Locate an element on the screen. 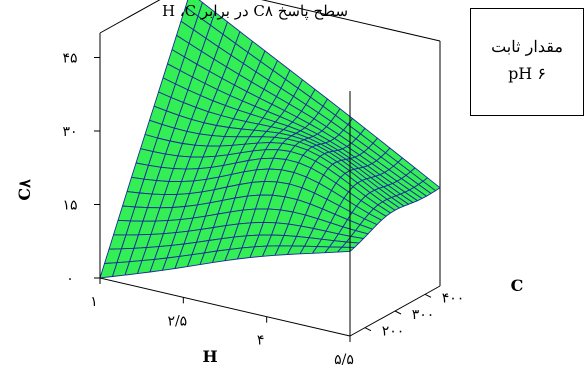  y-tick-label: ۴۰۰ is located at coordinates (453, 298).